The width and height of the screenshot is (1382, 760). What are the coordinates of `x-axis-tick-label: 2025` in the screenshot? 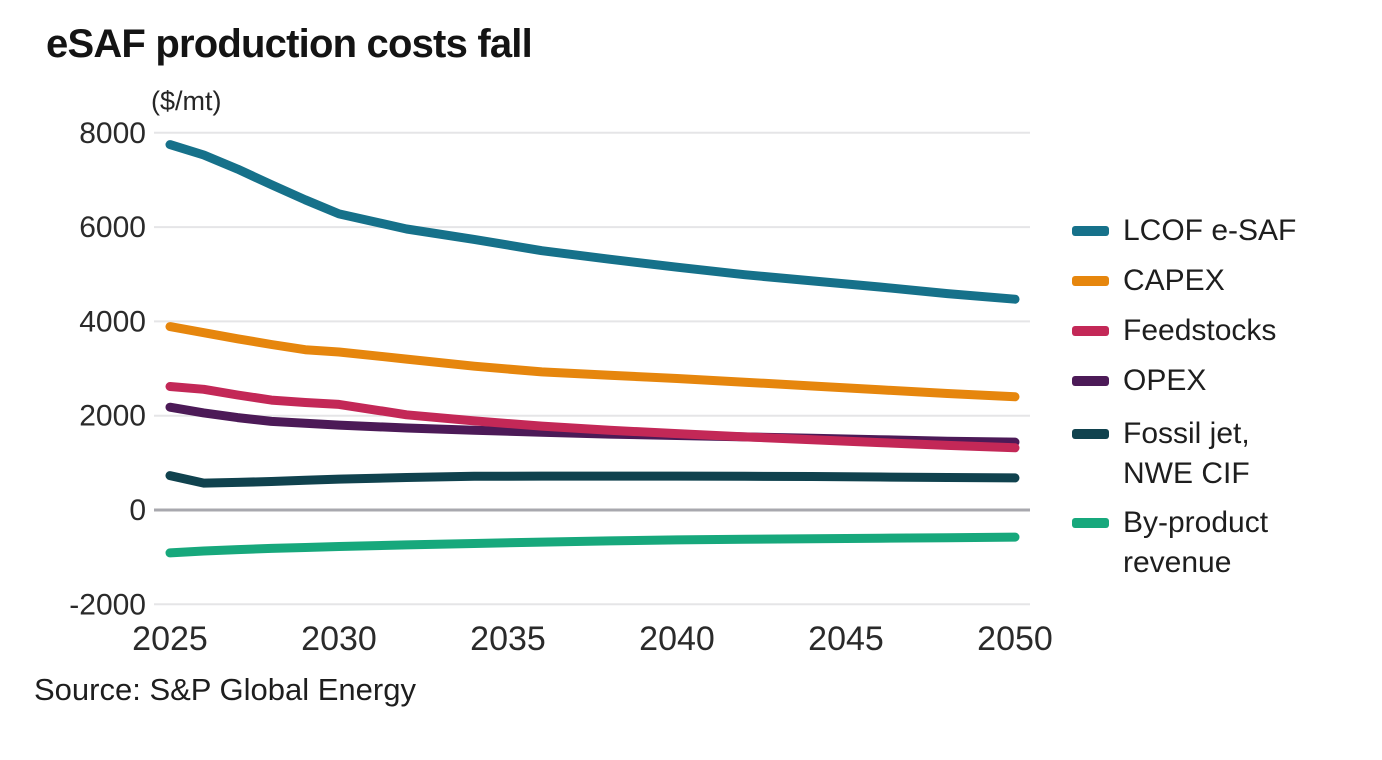 It's located at (170, 639).